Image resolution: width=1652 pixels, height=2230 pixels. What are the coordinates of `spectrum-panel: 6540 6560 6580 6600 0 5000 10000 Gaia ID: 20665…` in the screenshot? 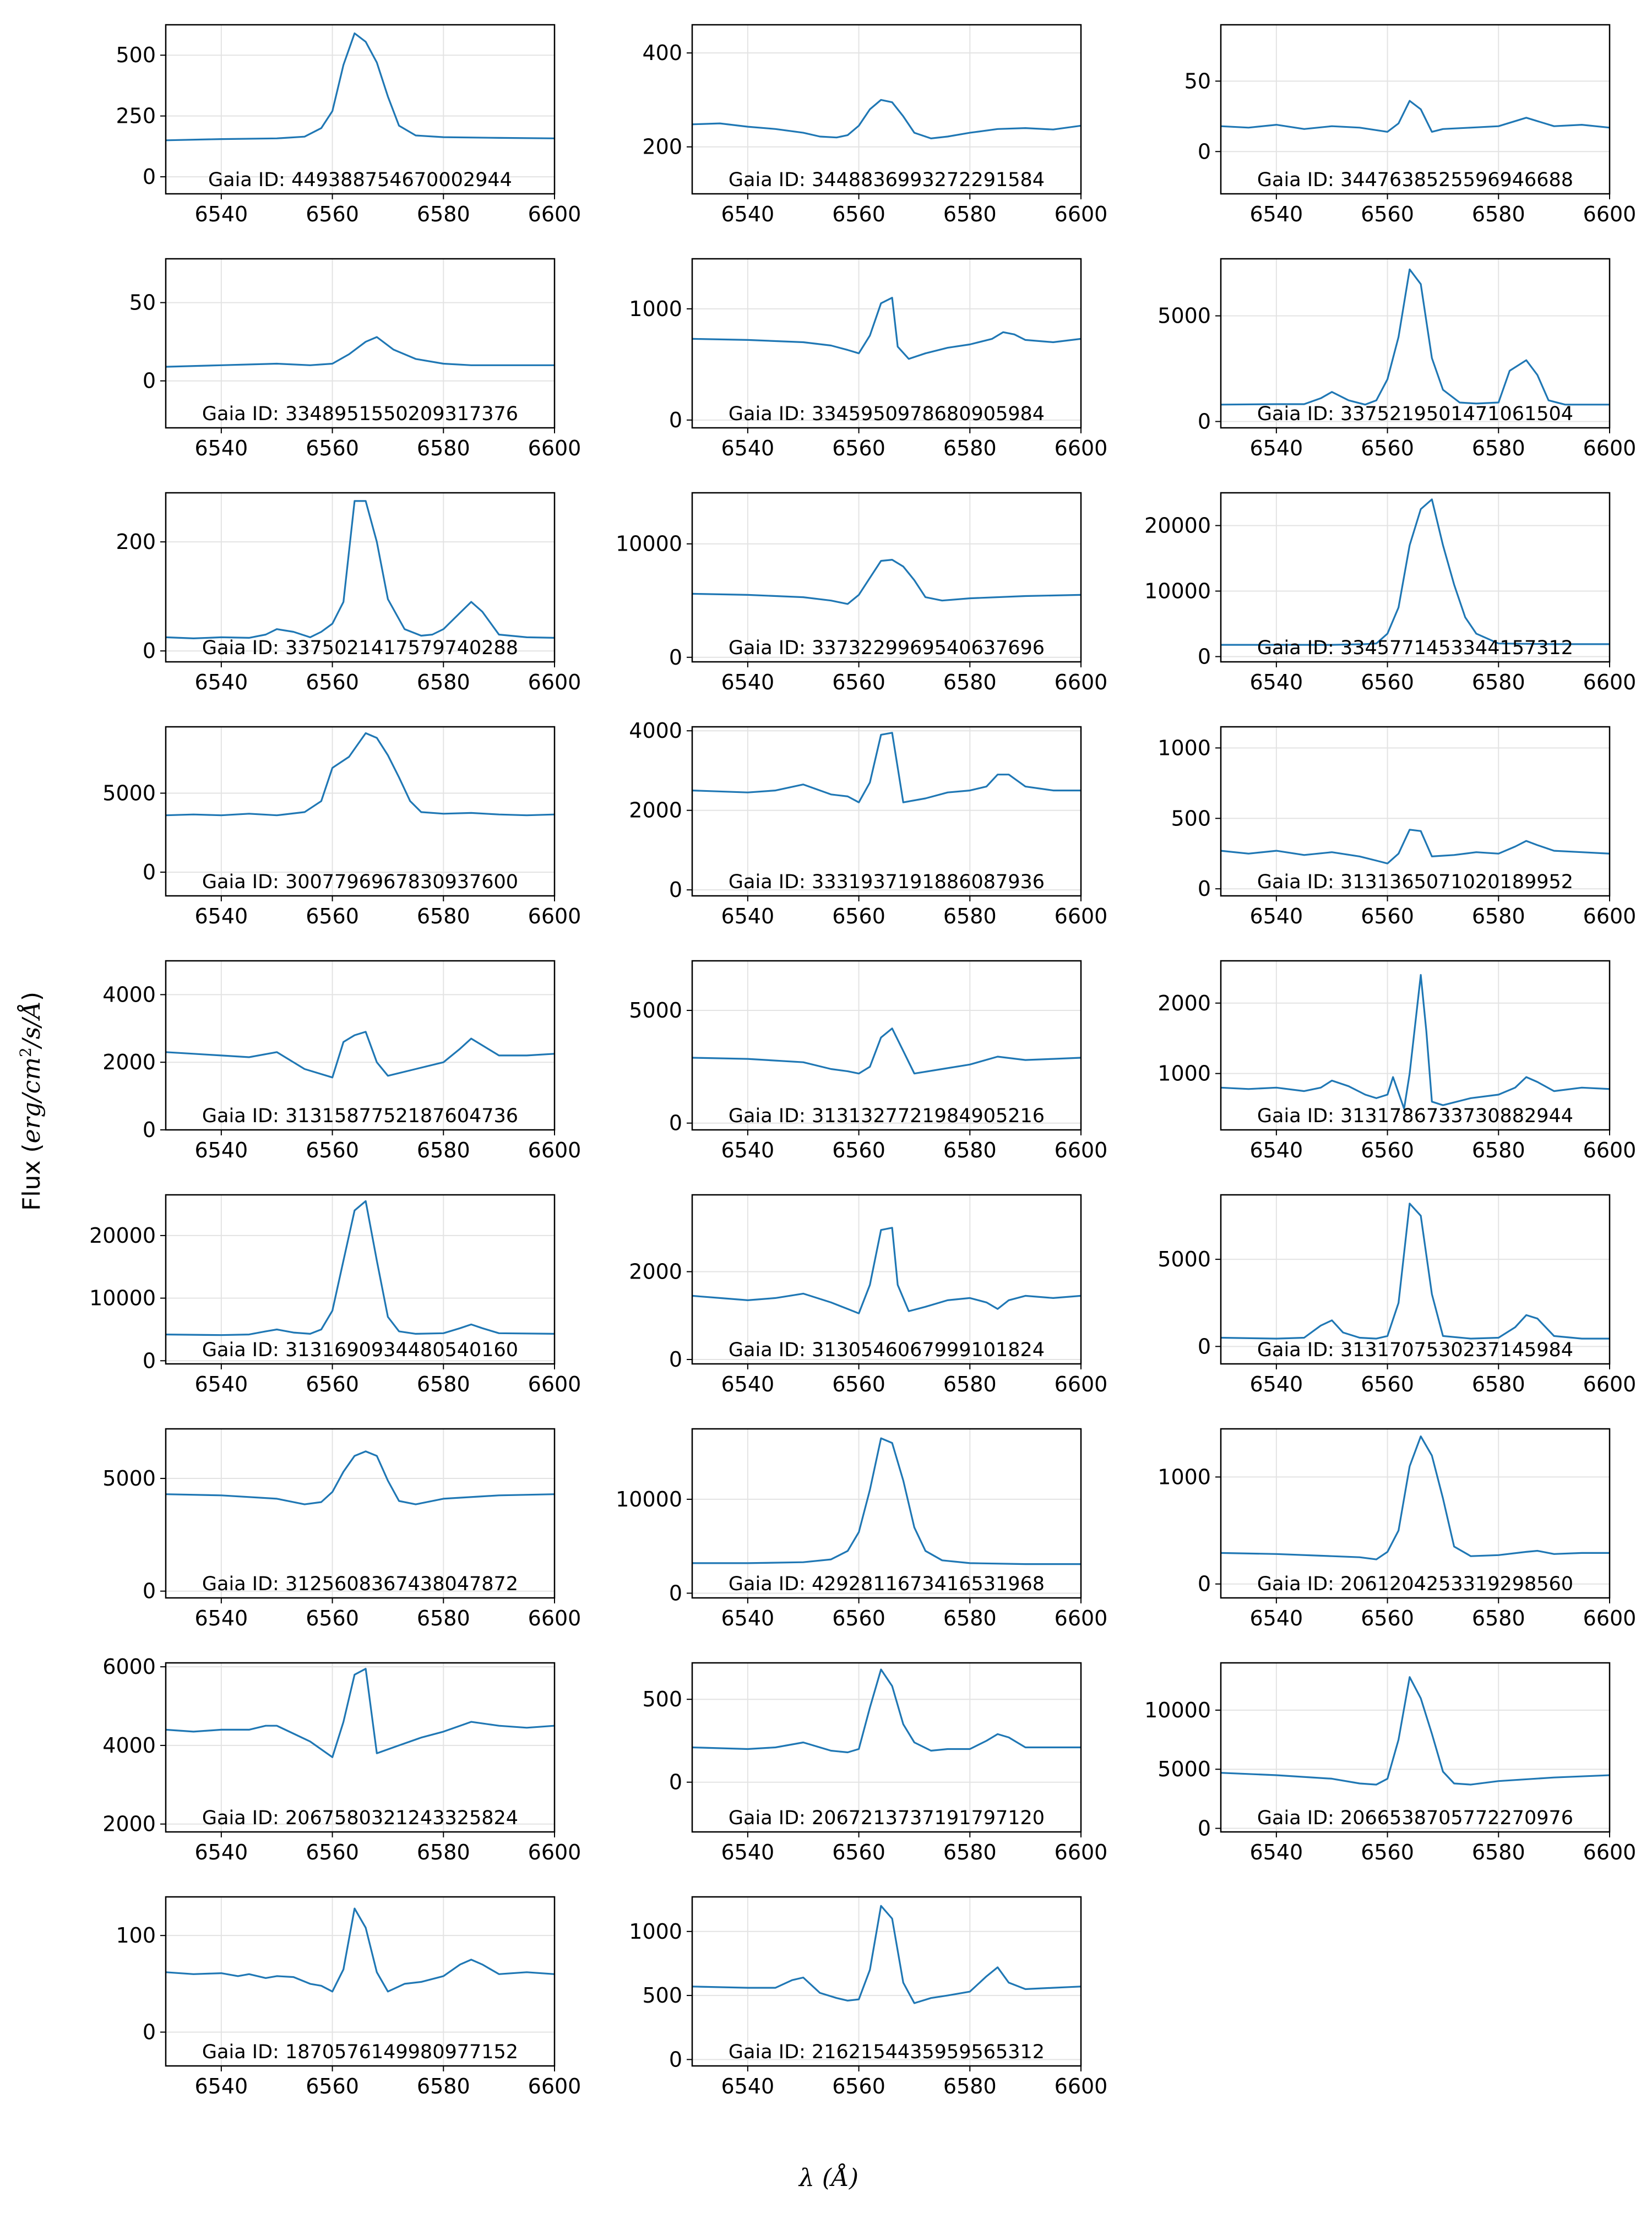 It's located at (1390, 1763).